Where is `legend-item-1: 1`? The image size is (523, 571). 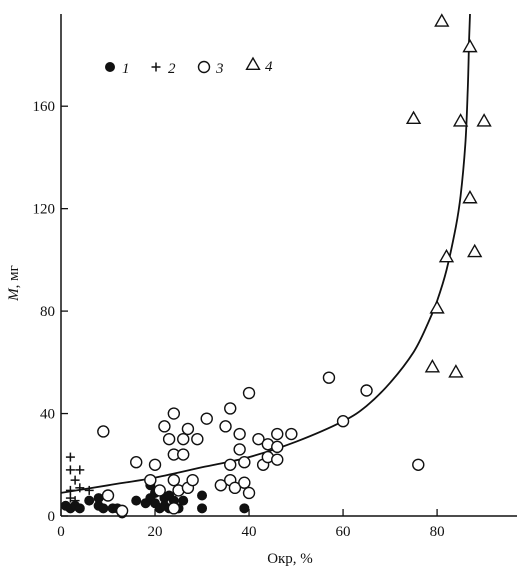
legend-item-1: 1 is located at coordinates (117, 69).